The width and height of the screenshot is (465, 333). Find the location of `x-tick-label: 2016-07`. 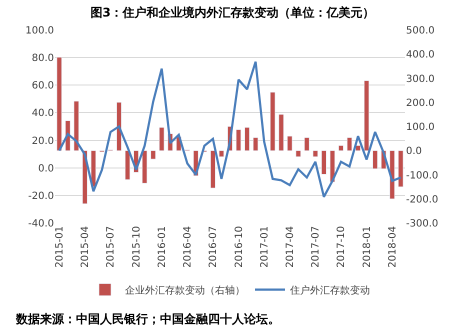

x-tick-label: 2016-07 is located at coordinates (214, 247).